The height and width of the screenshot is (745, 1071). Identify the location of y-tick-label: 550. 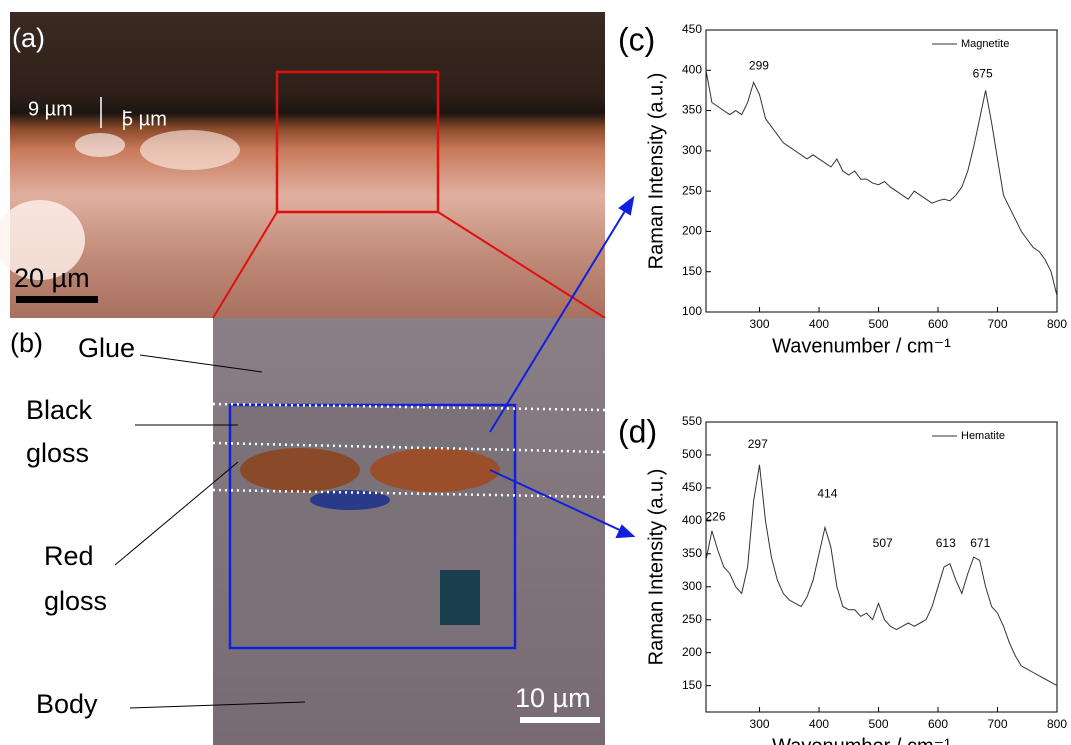
(692, 421).